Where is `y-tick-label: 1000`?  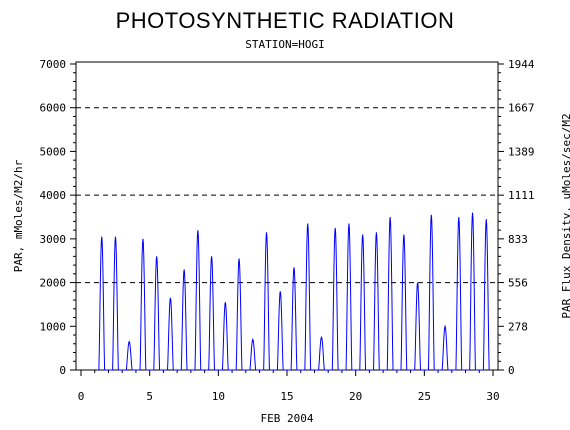
y-tick-label: 1000 is located at coordinates (53, 326).